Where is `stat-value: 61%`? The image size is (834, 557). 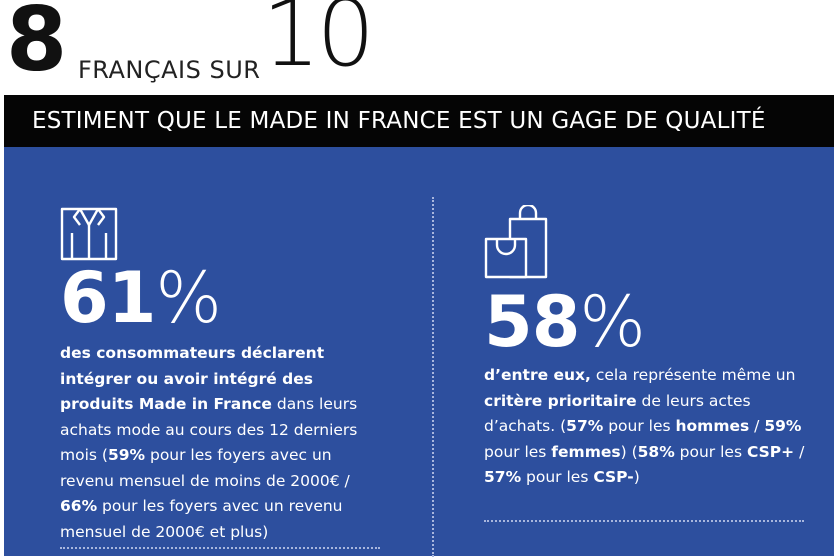 stat-value: 61% is located at coordinates (220, 298).